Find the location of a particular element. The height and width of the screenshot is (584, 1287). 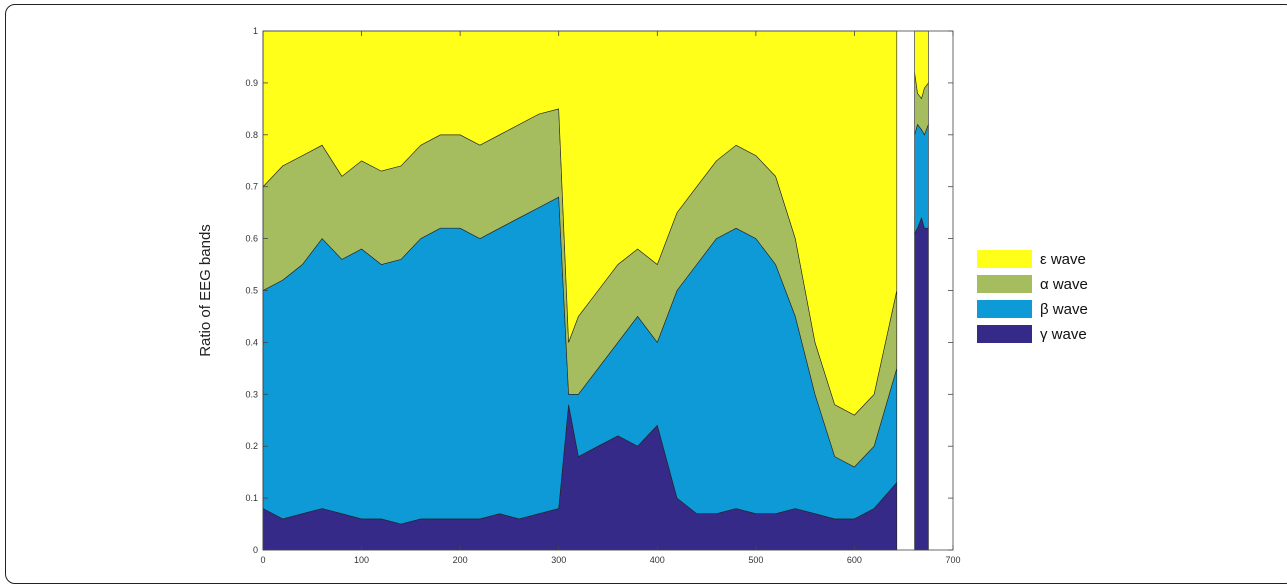

y-tick-label: 0.2 is located at coordinates (251, 446).